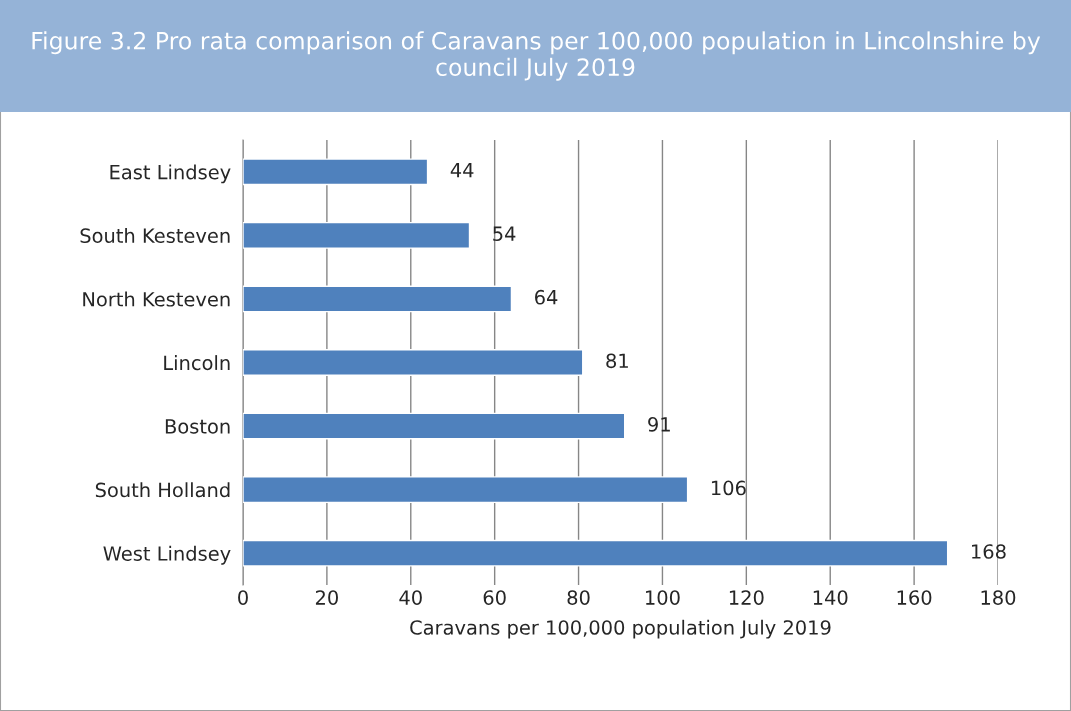  Describe the element at coordinates (536, 56) in the screenshot. I see `chart-title: Figure 3.2 Pro rata comparison of Caravans per 100,000 population in Lincolnshire by council July 2019` at that location.